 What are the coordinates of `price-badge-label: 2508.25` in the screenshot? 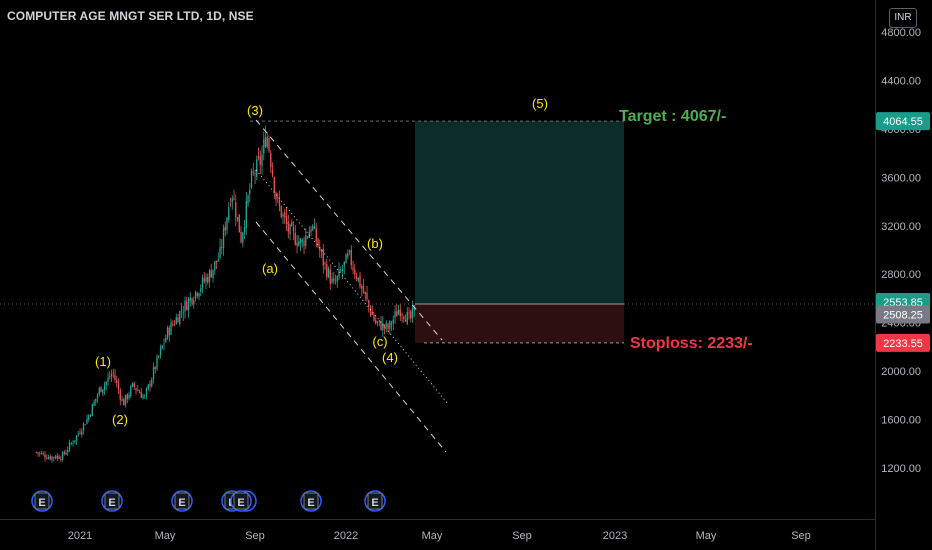 It's located at (903, 316).